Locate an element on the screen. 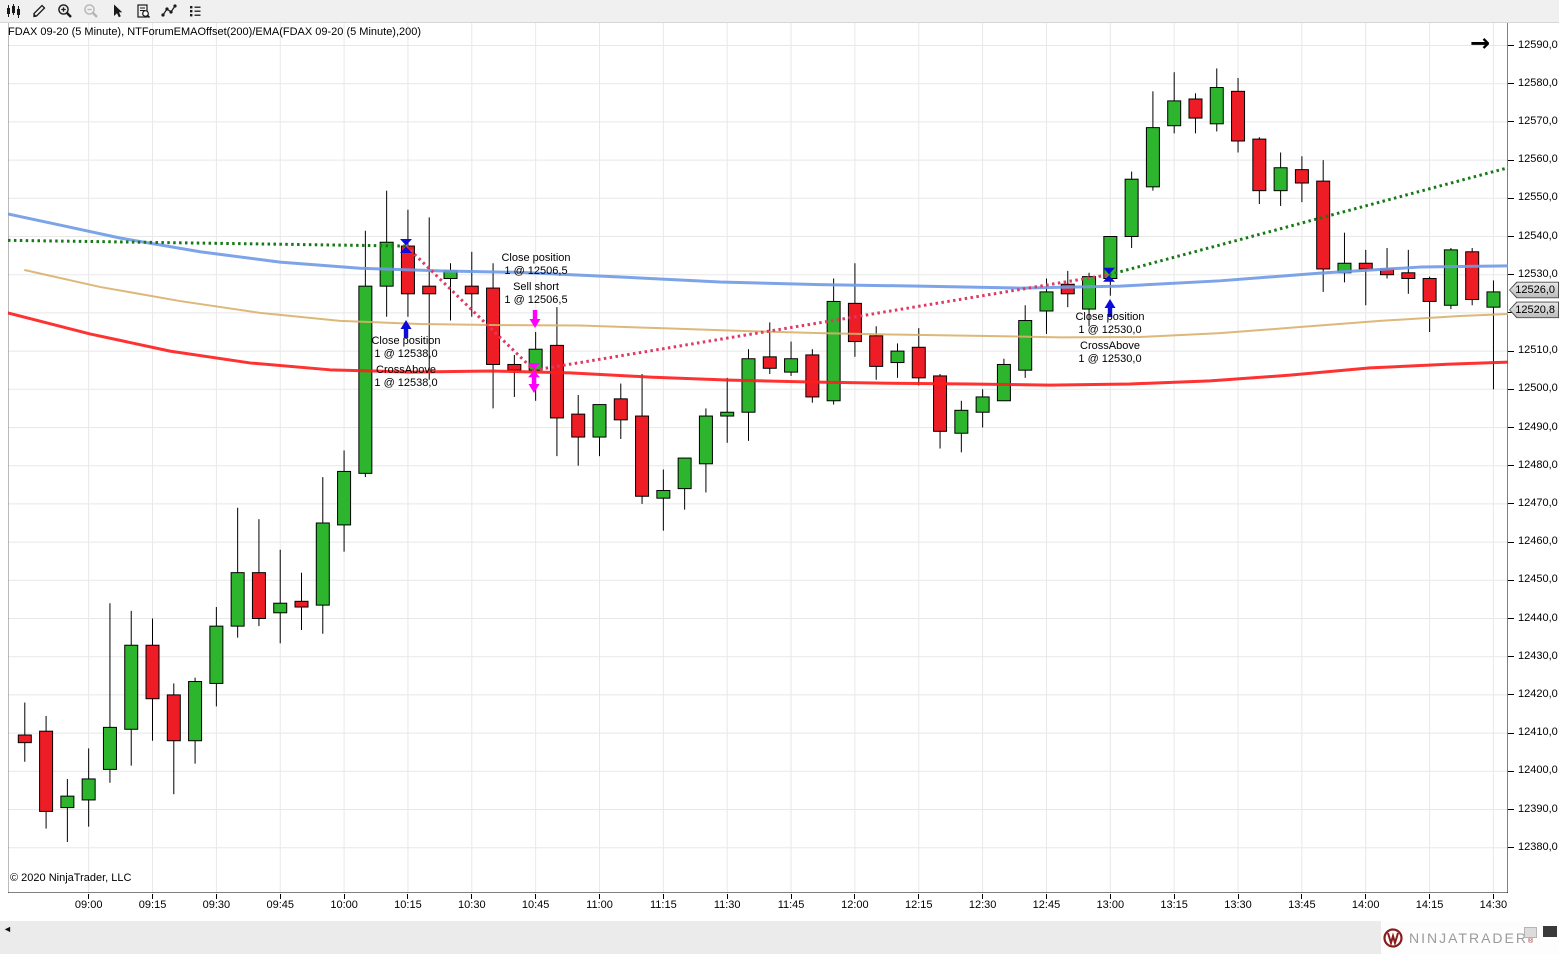  bottom-scrollbar: ◄ NINJATRADER ® is located at coordinates (779, 937).